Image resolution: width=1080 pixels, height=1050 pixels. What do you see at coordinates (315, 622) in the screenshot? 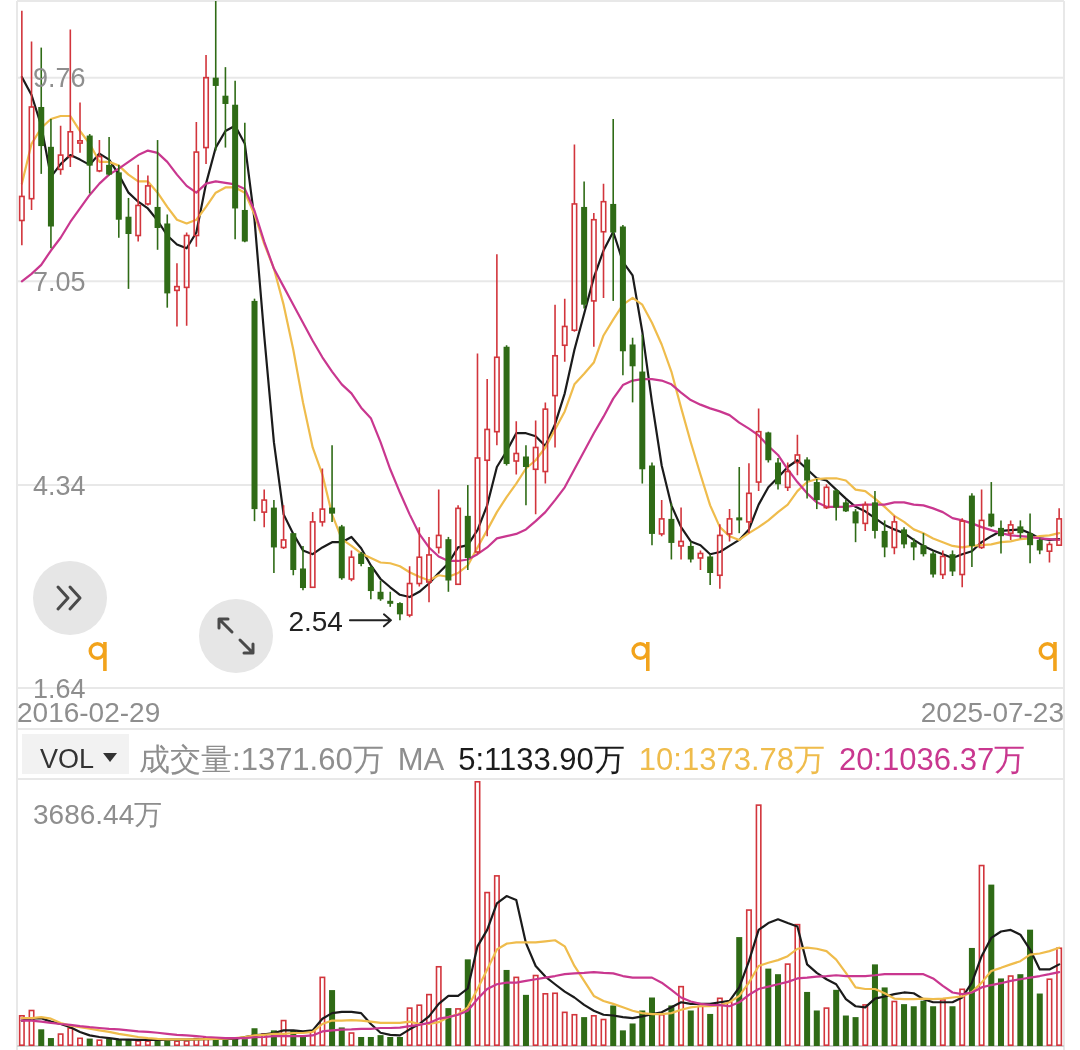
I see `annotation: 2.54` at bounding box center [315, 622].